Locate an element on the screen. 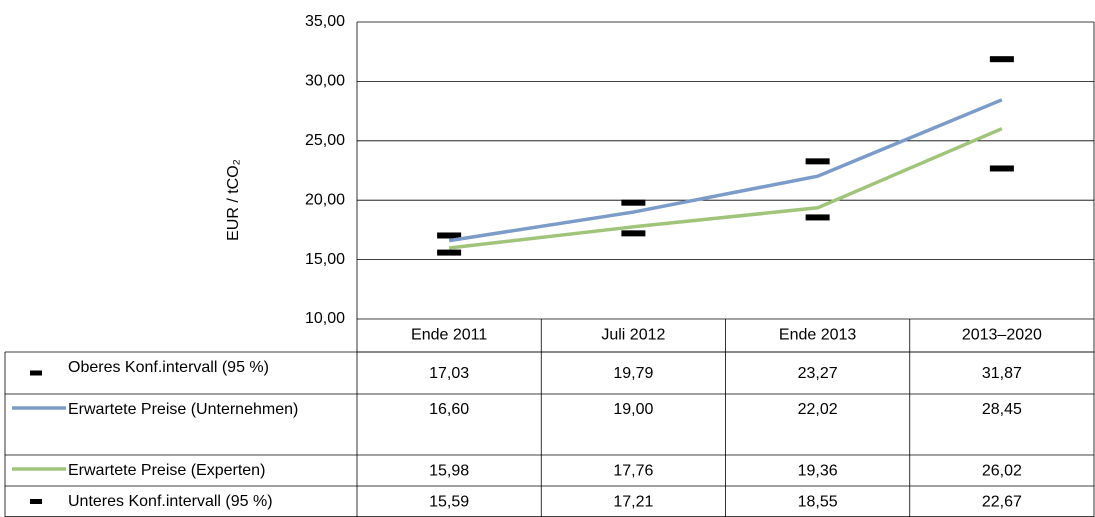  legend-label: Erwartete Preise (Unternehmen) is located at coordinates (183, 409).